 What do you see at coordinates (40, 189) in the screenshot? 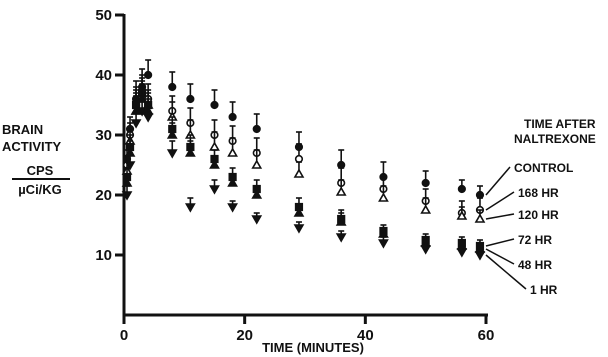
I see `y-axis-units-denominator: µCi/KG` at bounding box center [40, 189].